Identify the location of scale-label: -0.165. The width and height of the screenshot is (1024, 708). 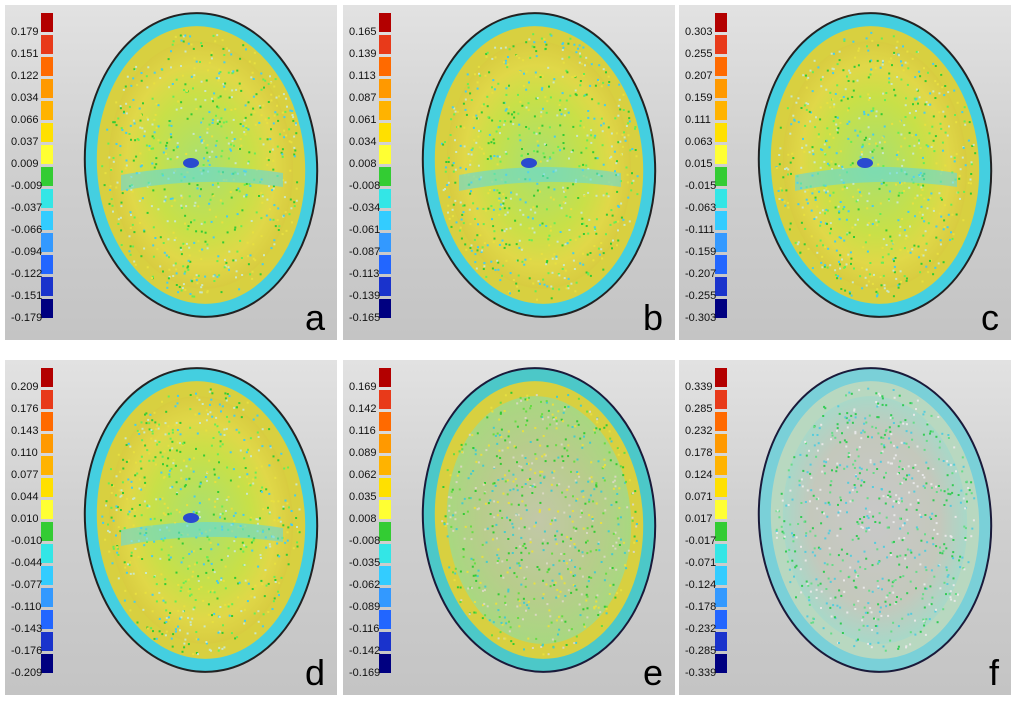
(365, 318).